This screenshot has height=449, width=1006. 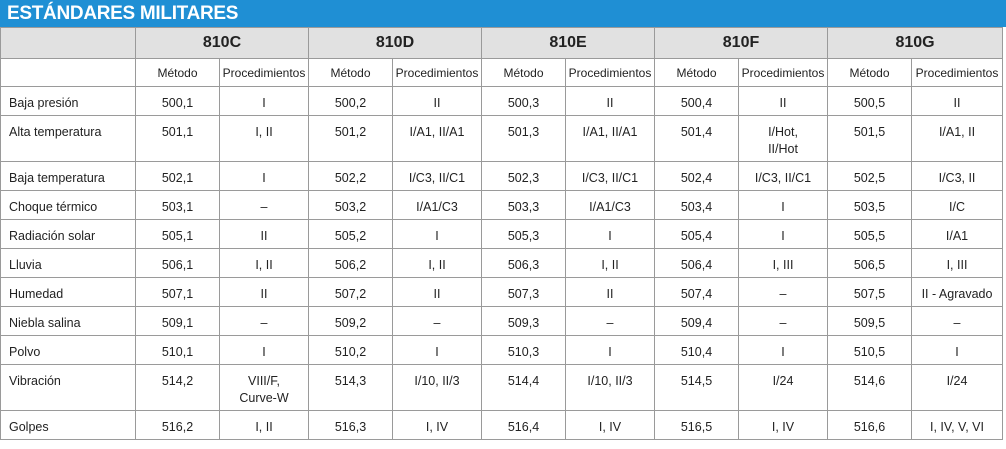 What do you see at coordinates (177, 387) in the screenshot?
I see `method-cell: 514,2` at bounding box center [177, 387].